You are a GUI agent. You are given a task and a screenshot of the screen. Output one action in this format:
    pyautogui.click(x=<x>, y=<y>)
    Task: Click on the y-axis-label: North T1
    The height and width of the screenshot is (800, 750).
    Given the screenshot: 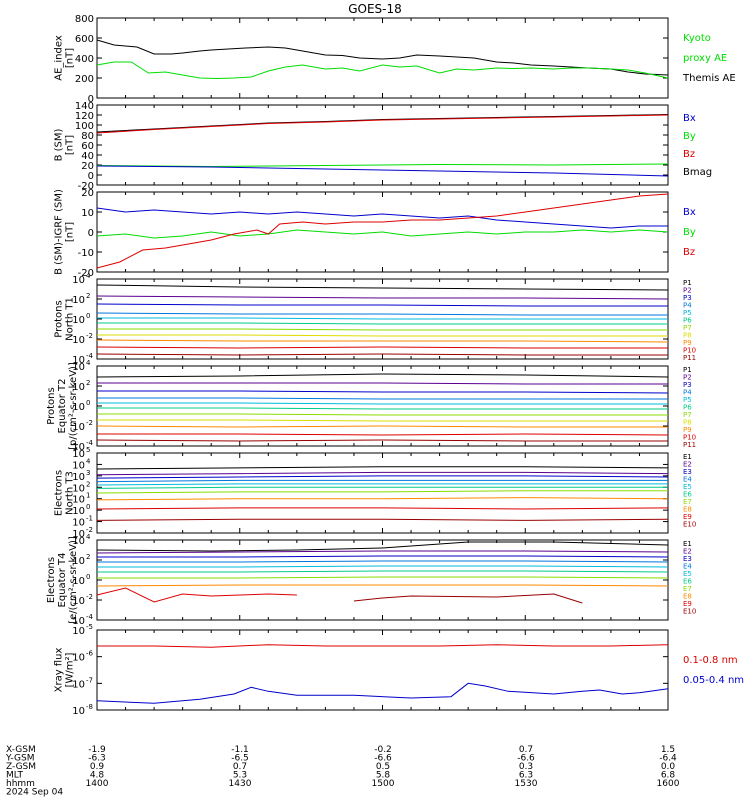 What is the action you would take?
    pyautogui.click(x=70, y=319)
    